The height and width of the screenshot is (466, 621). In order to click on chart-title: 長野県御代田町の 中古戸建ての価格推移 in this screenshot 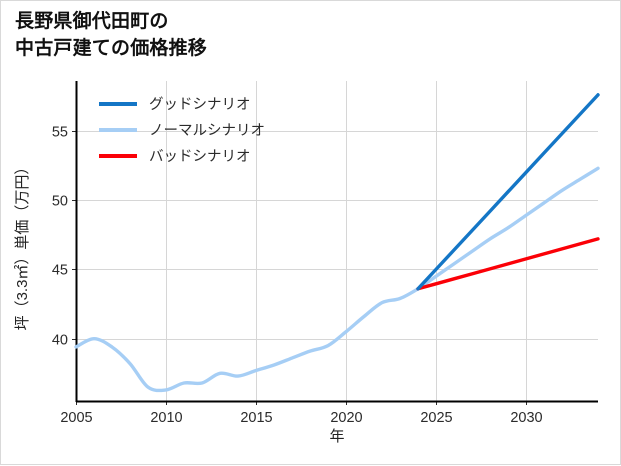, I will do `click(111, 35)`.